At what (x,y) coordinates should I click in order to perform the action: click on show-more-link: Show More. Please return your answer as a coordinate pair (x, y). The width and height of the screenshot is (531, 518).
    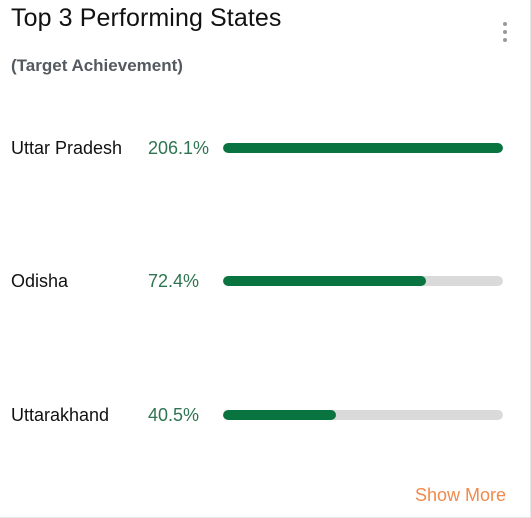
    Looking at the image, I should click on (460, 495).